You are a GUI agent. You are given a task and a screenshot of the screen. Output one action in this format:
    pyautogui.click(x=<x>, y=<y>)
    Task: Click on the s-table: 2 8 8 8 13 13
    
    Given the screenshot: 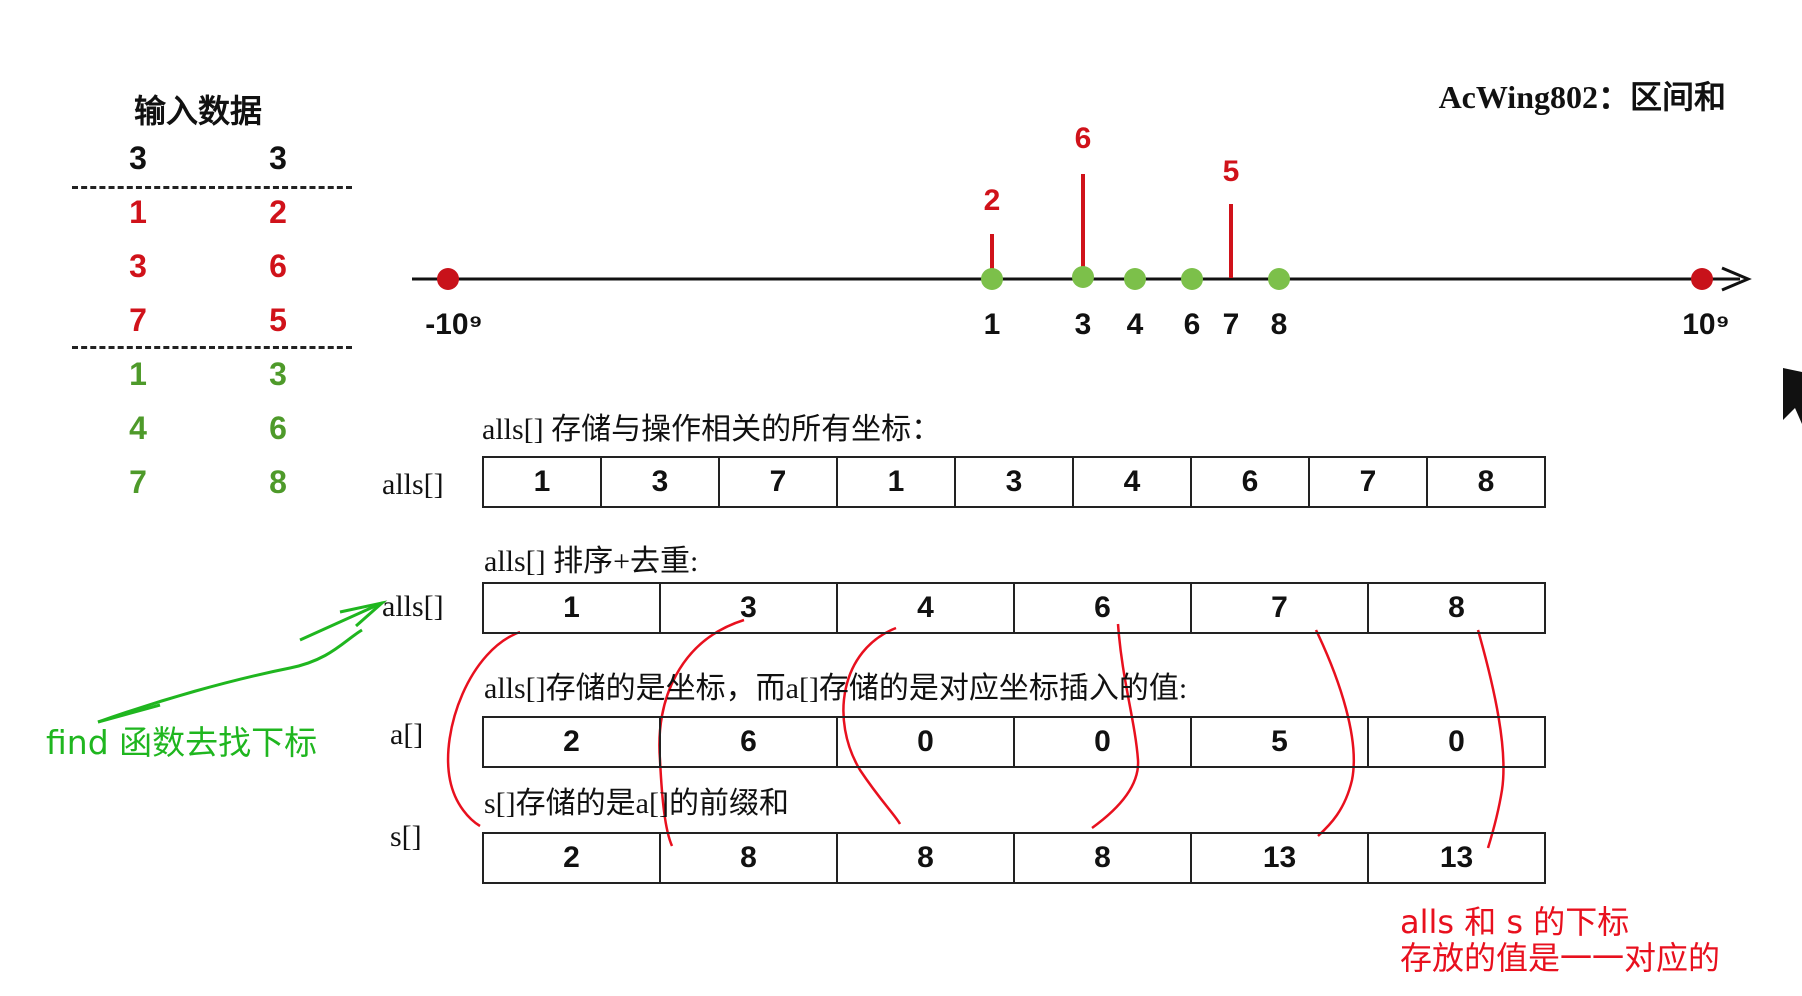 What is the action you would take?
    pyautogui.click(x=1014, y=858)
    